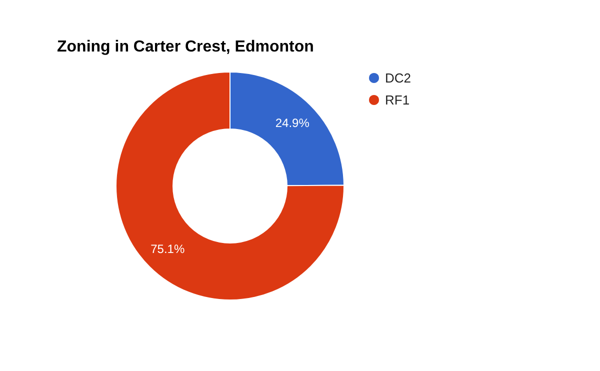 This screenshot has height=371, width=600. I want to click on legend-label: DC2, so click(398, 78).